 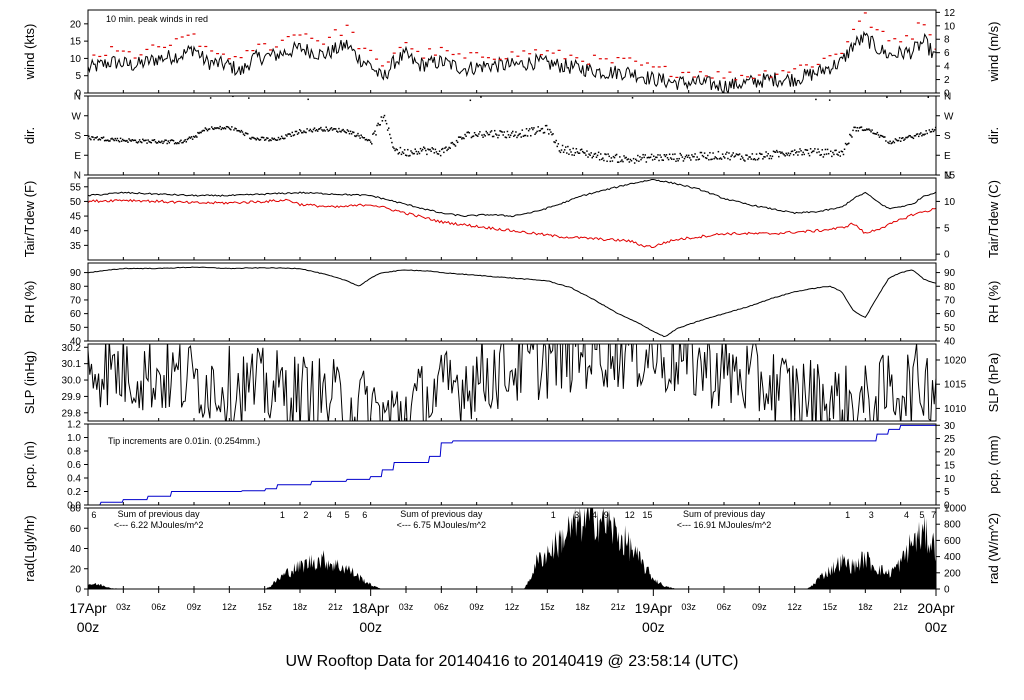 What do you see at coordinates (78, 76) in the screenshot?
I see `wind-left-tick-label: 5` at bounding box center [78, 76].